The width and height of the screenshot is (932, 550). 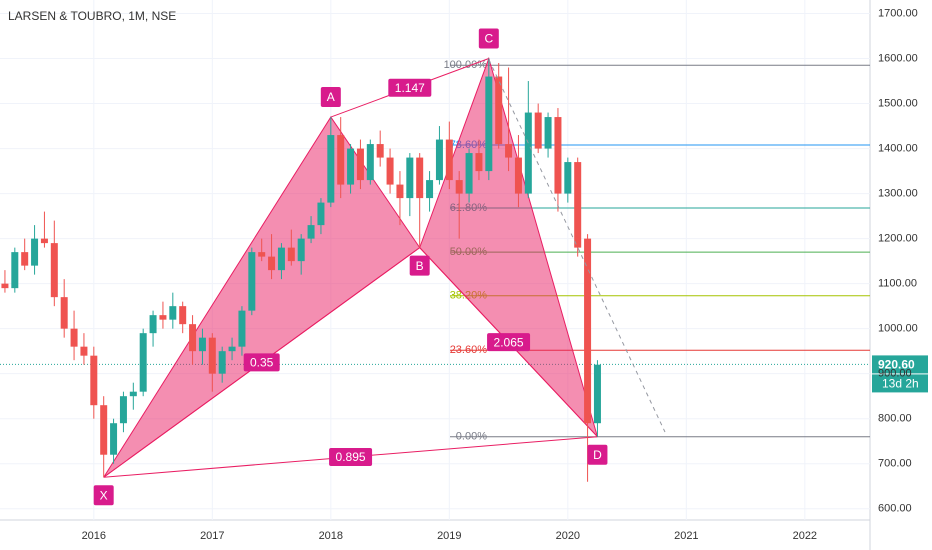 I want to click on y-tick-label: 700.00, so click(x=895, y=464).